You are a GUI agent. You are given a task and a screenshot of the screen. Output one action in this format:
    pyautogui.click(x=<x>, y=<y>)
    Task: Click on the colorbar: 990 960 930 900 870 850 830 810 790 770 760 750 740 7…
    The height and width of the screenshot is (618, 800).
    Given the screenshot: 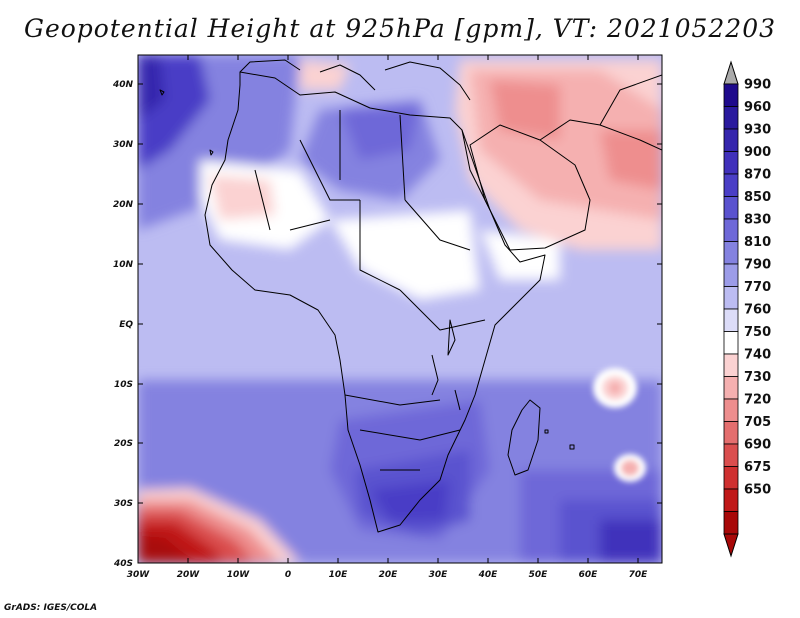 What is the action you would take?
    pyautogui.click(x=747, y=309)
    